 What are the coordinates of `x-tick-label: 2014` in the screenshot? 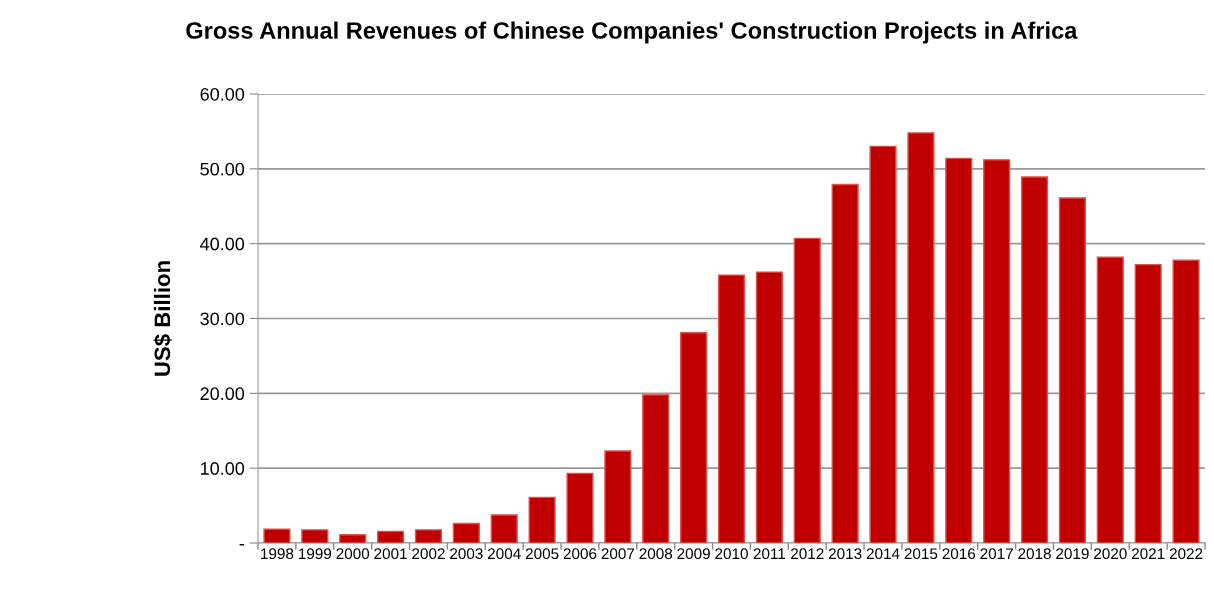 It's located at (883, 554).